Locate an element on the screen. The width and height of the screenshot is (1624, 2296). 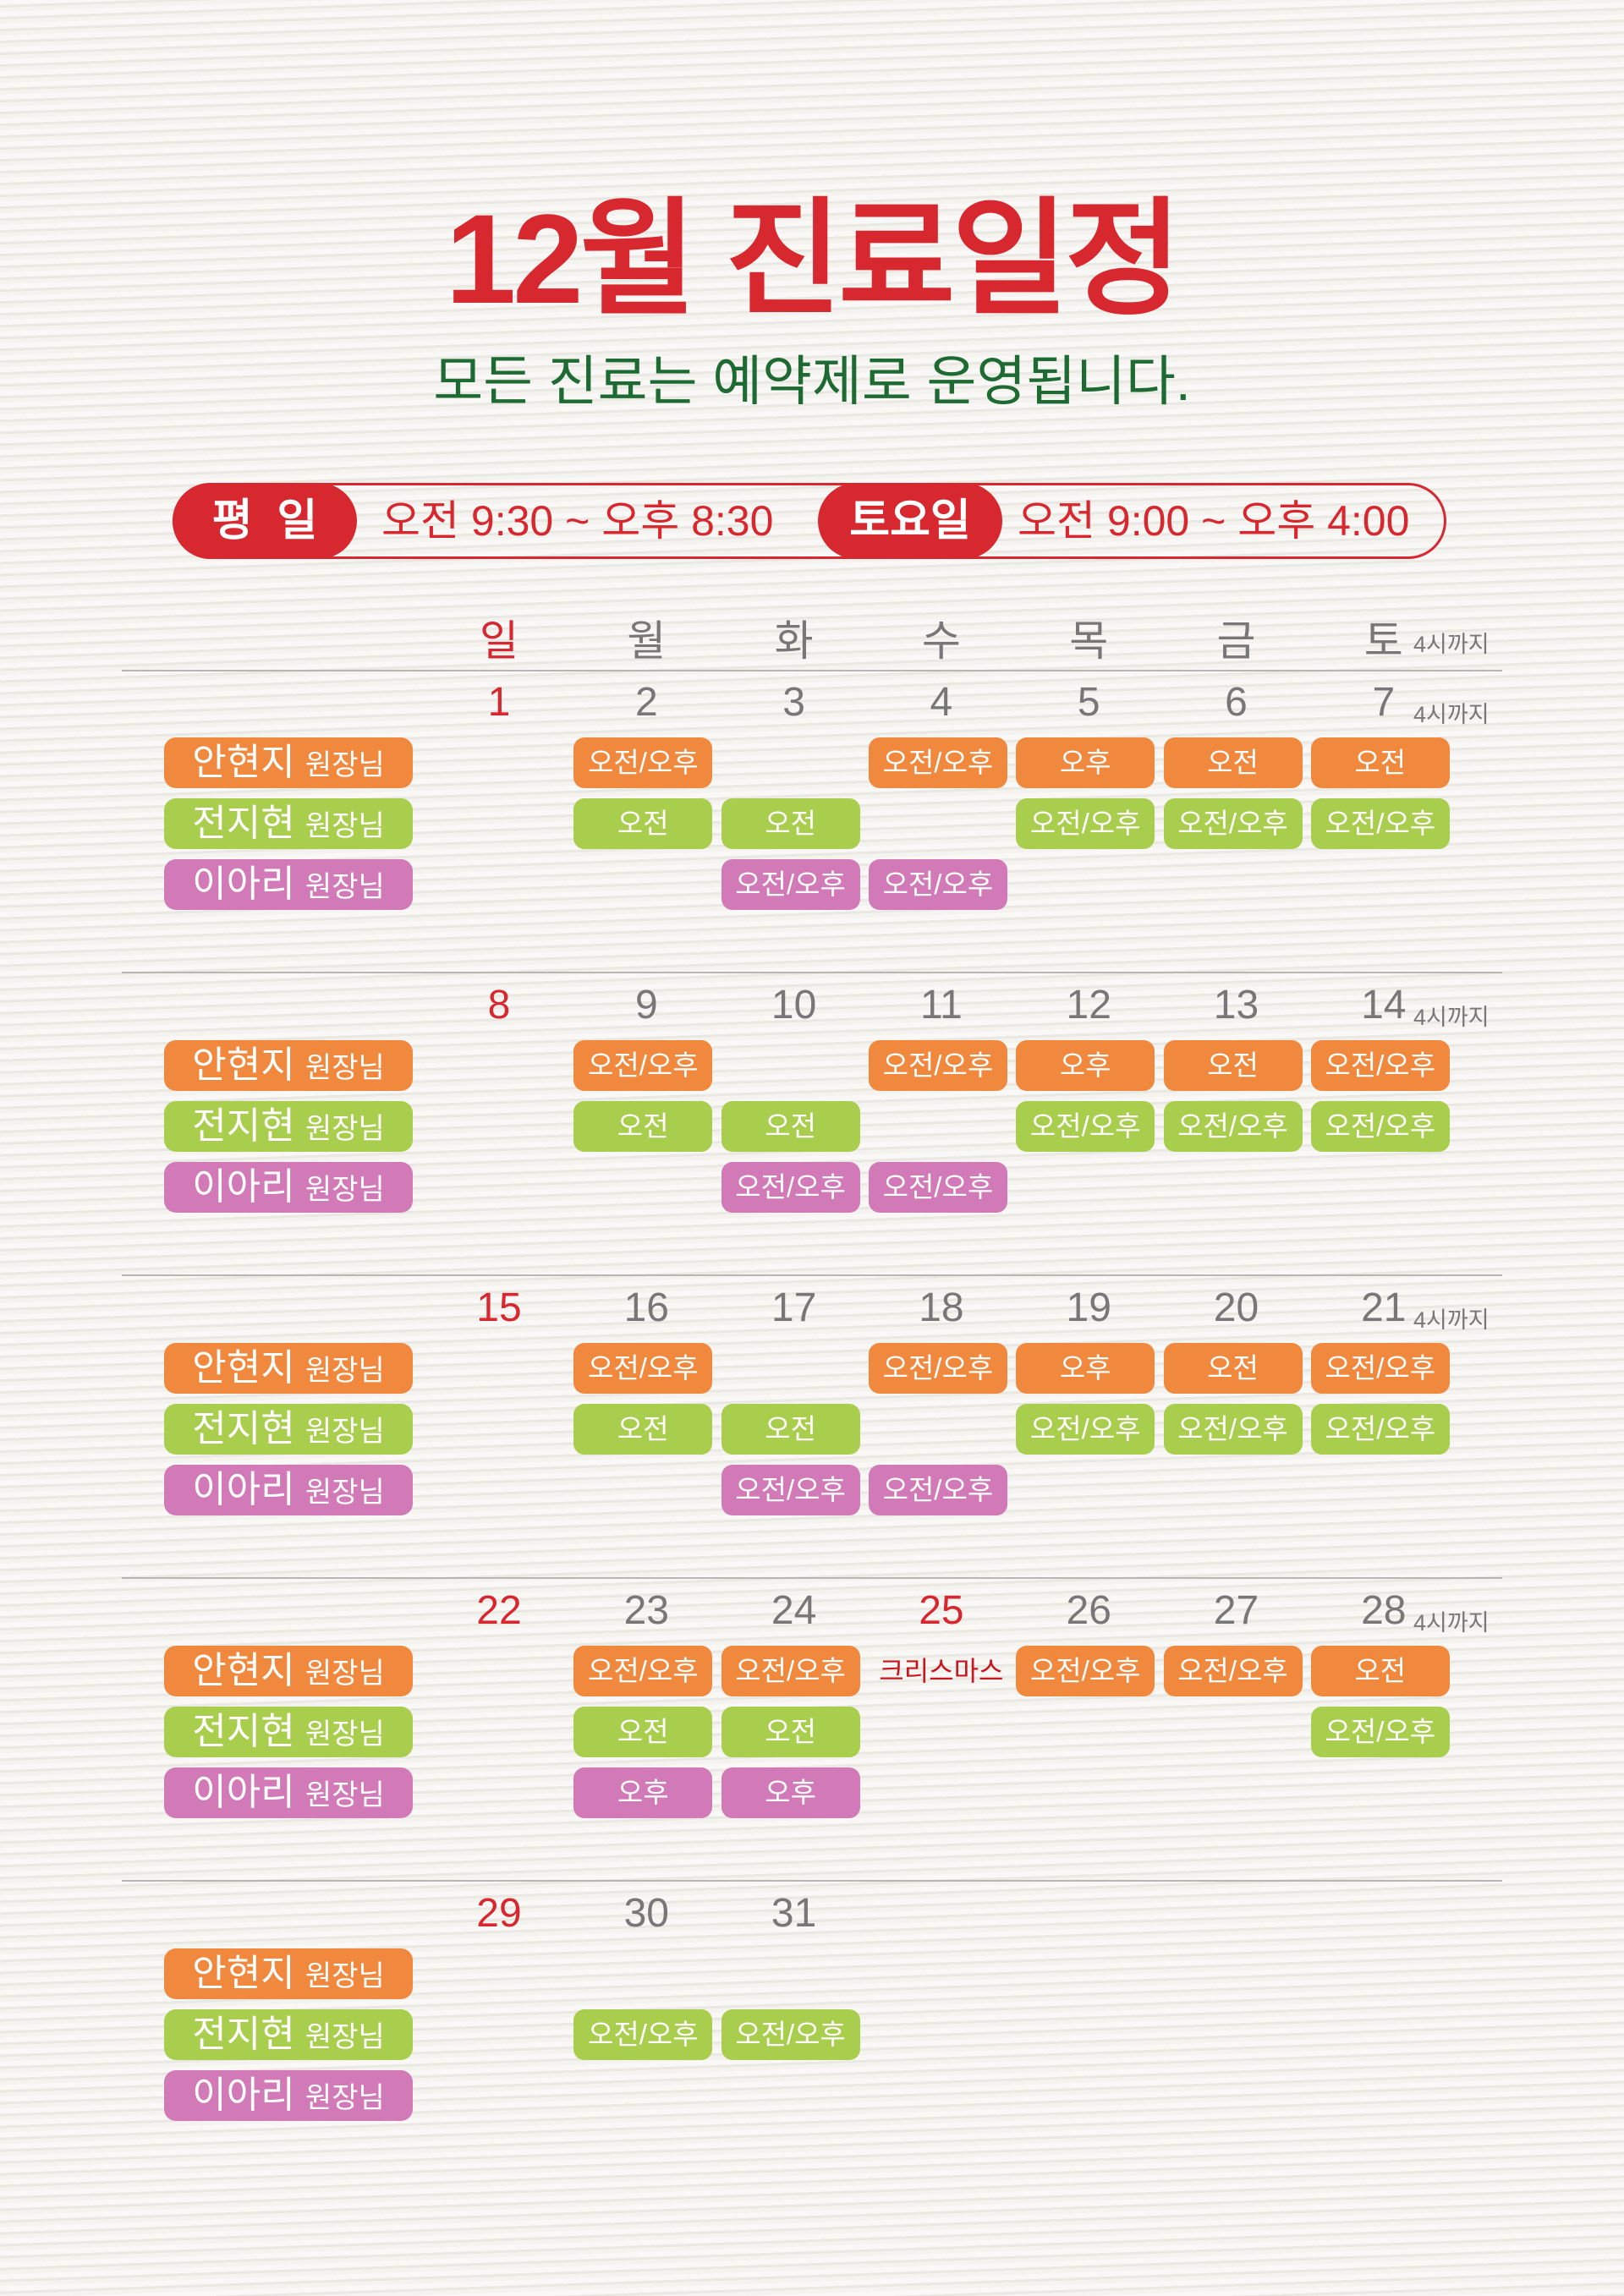
date: 17 is located at coordinates (794, 1307).